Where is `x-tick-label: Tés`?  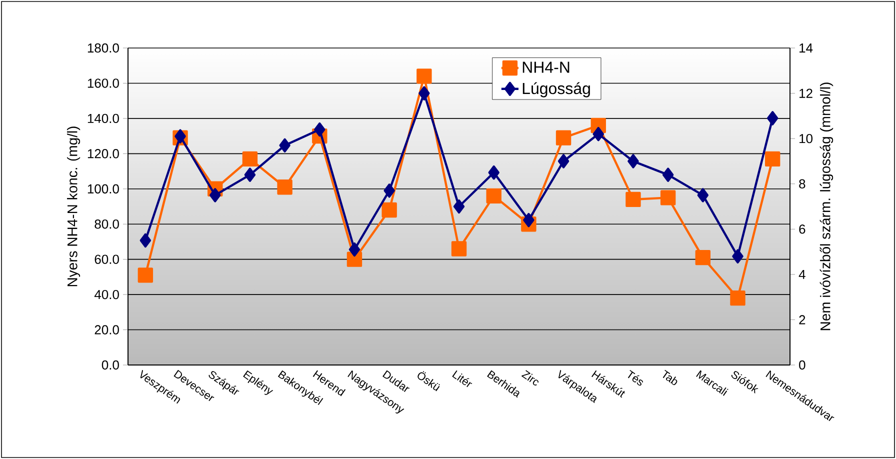
x-tick-label: Tés is located at coordinates (635, 378).